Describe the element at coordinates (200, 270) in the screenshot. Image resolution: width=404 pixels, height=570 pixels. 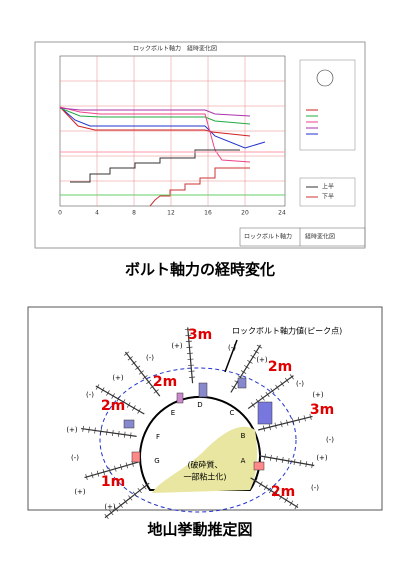
I see `caption: ボルト軸力の経時変化` at that location.